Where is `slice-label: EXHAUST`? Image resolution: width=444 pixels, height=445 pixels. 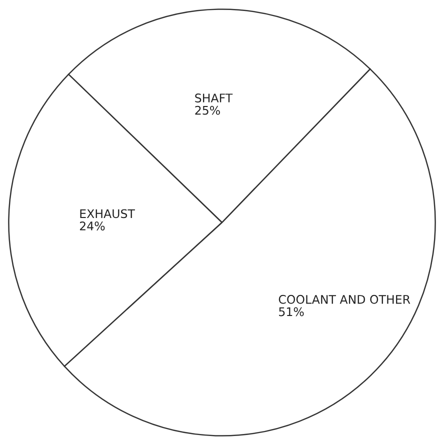
slice-label: EXHAUST is located at coordinates (107, 213).